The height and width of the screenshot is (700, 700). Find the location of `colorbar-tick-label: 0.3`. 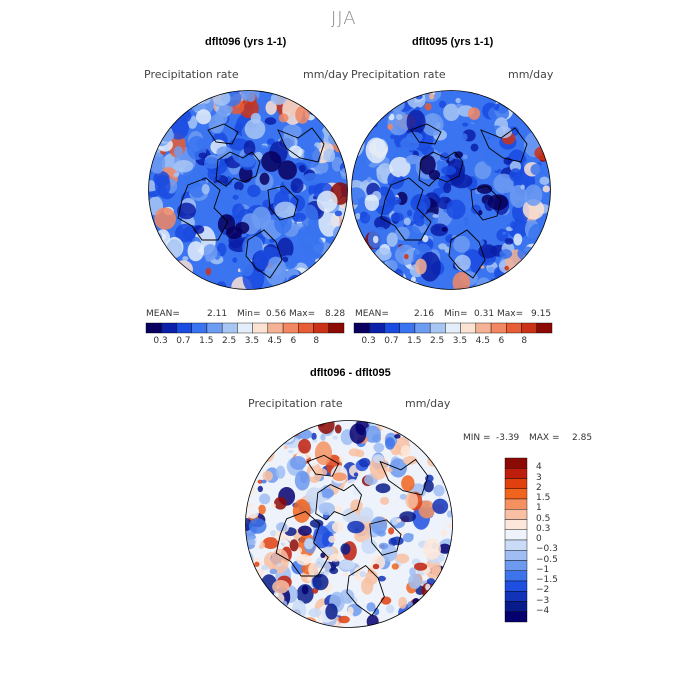

colorbar-tick-label: 0.3 is located at coordinates (368, 341).